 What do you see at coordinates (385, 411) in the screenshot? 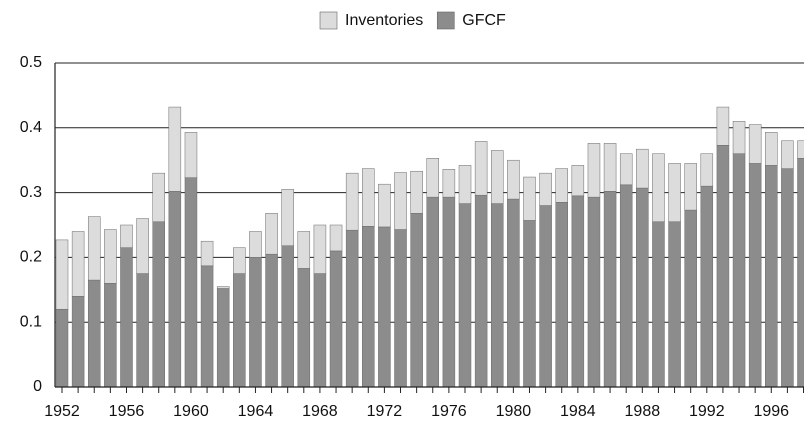
I see `x-tick-label: 1972` at bounding box center [385, 411].